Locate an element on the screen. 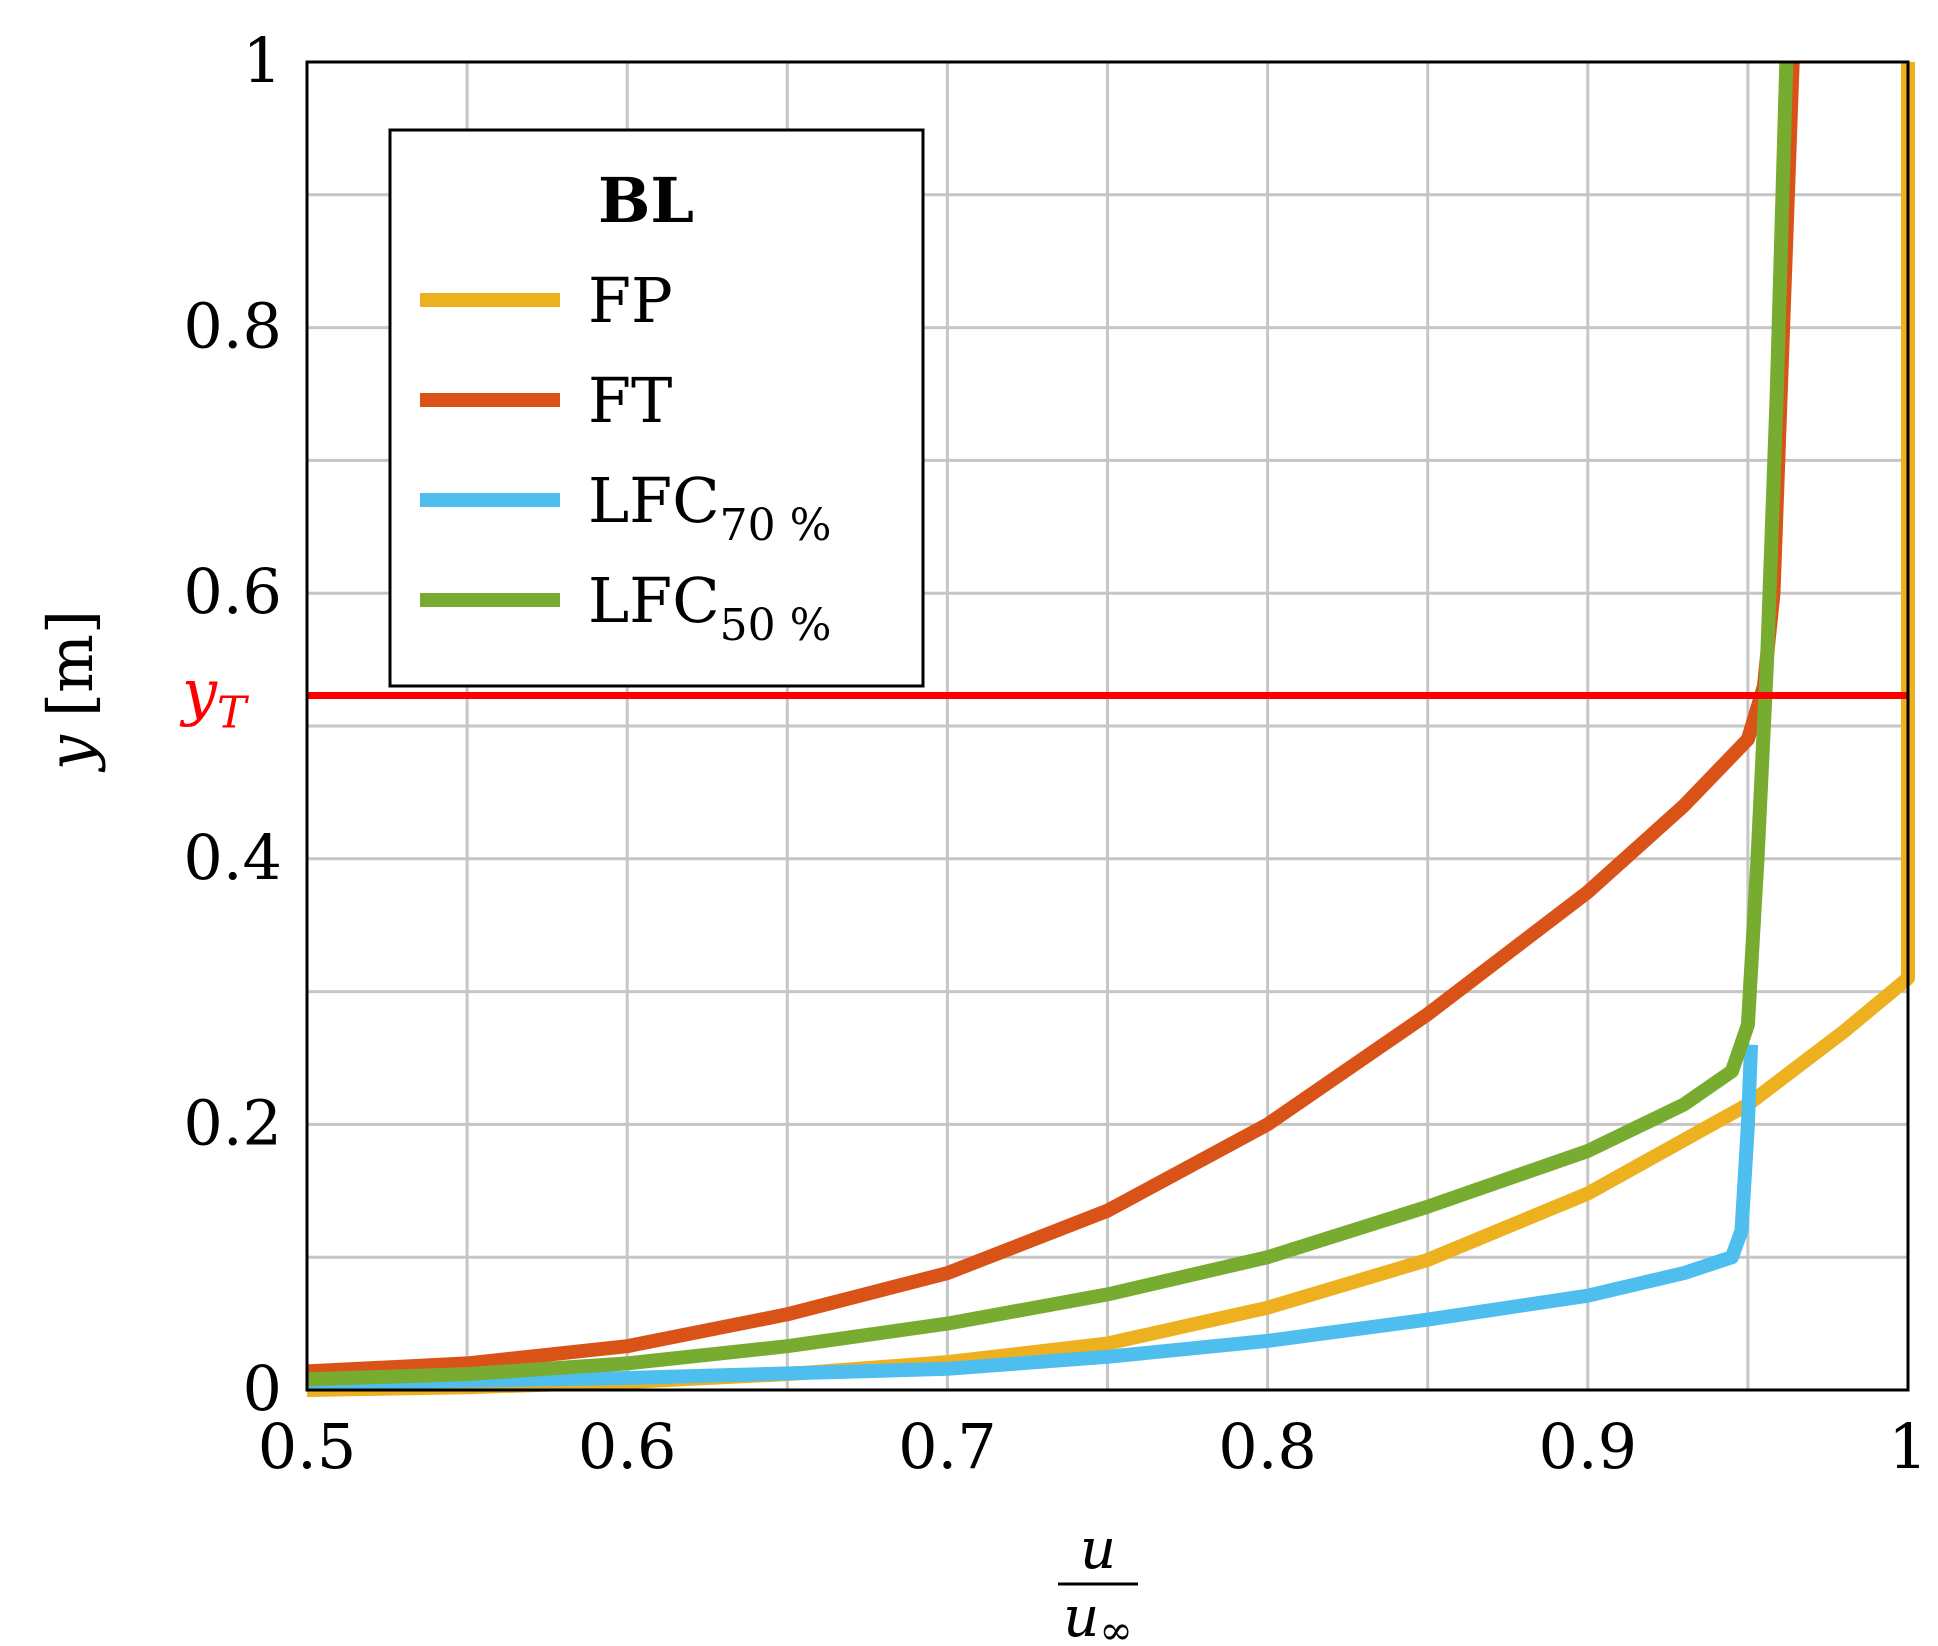  legend-label: LFC70 % is located at coordinates (709, 507).